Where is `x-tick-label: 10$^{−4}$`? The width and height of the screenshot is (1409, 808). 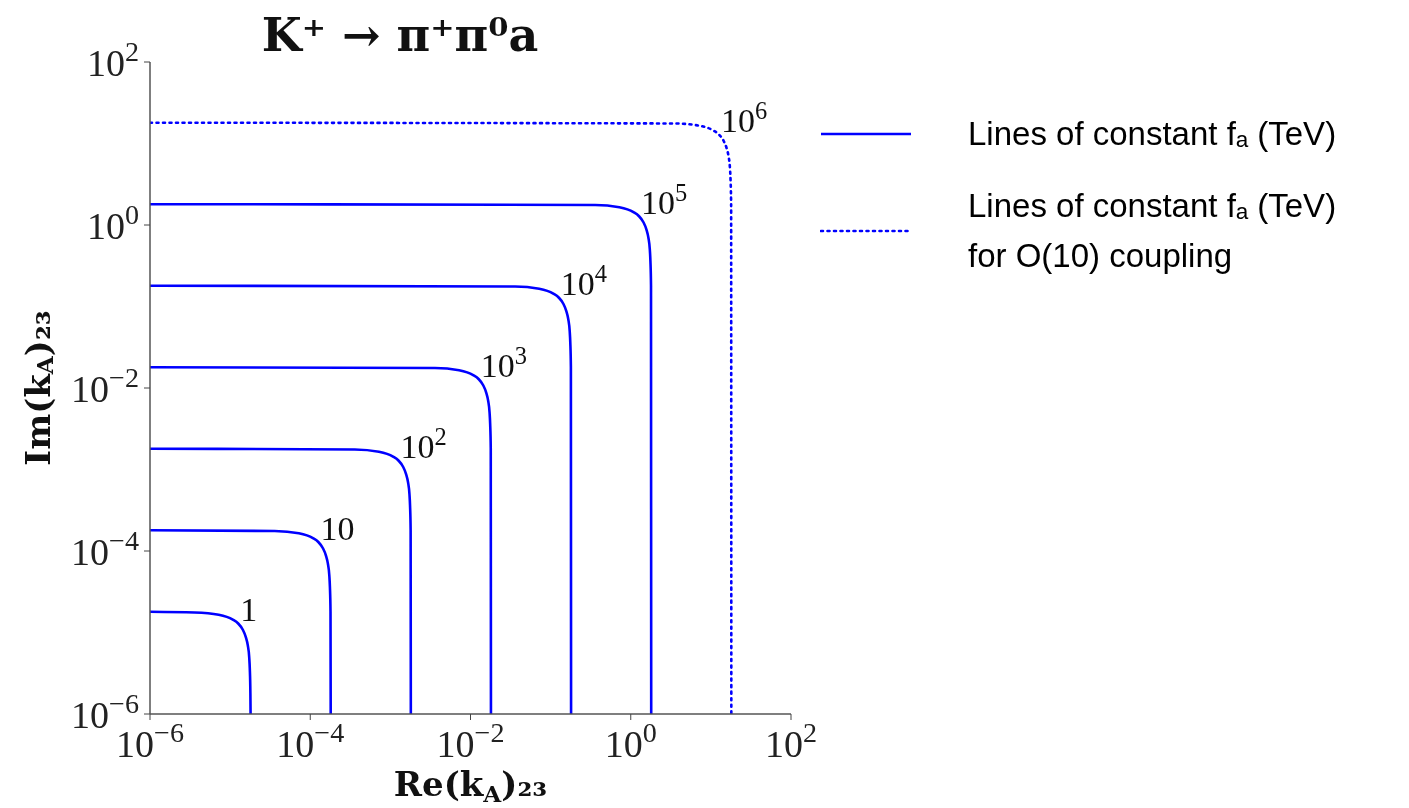
x-tick-label: 10$^{−4}$ is located at coordinates (310, 740).